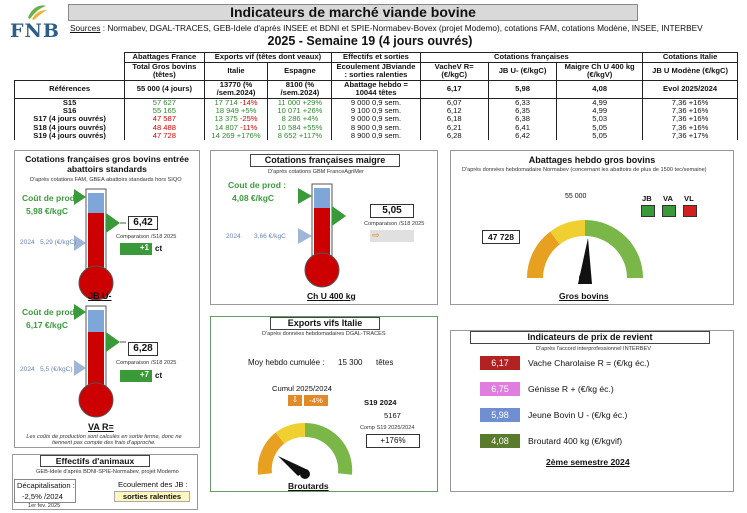  What do you see at coordinates (698, 111) in the screenshot?
I see `modene-evol: +16%` at bounding box center [698, 111].